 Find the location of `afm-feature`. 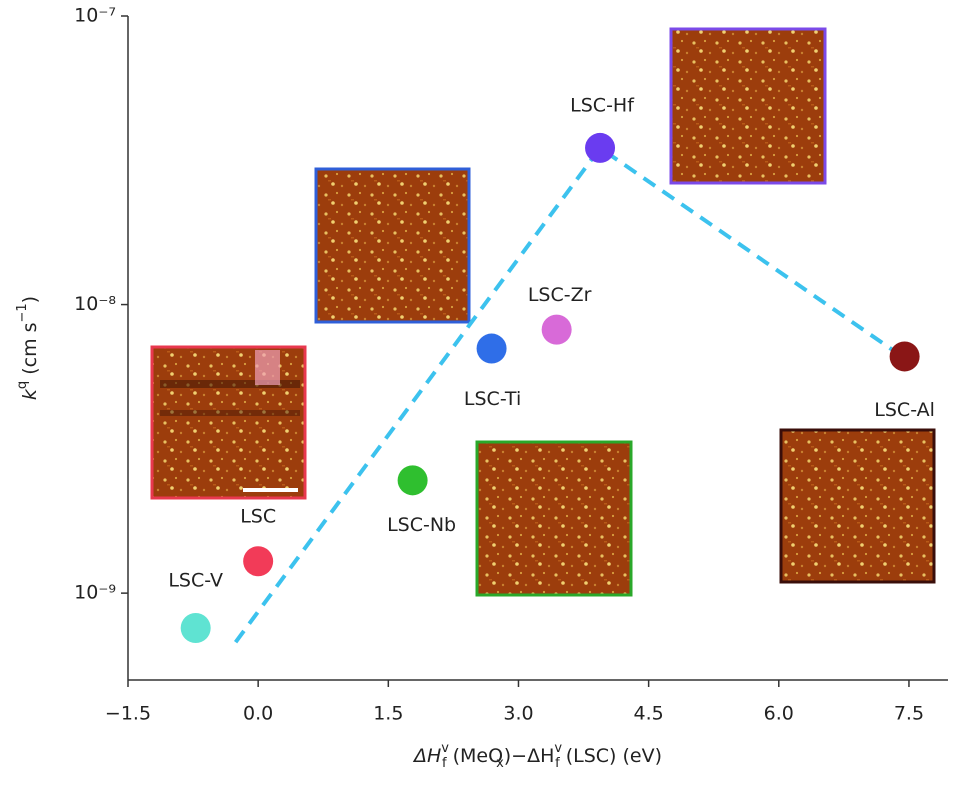

afm-feature is located at coordinates (267, 367).